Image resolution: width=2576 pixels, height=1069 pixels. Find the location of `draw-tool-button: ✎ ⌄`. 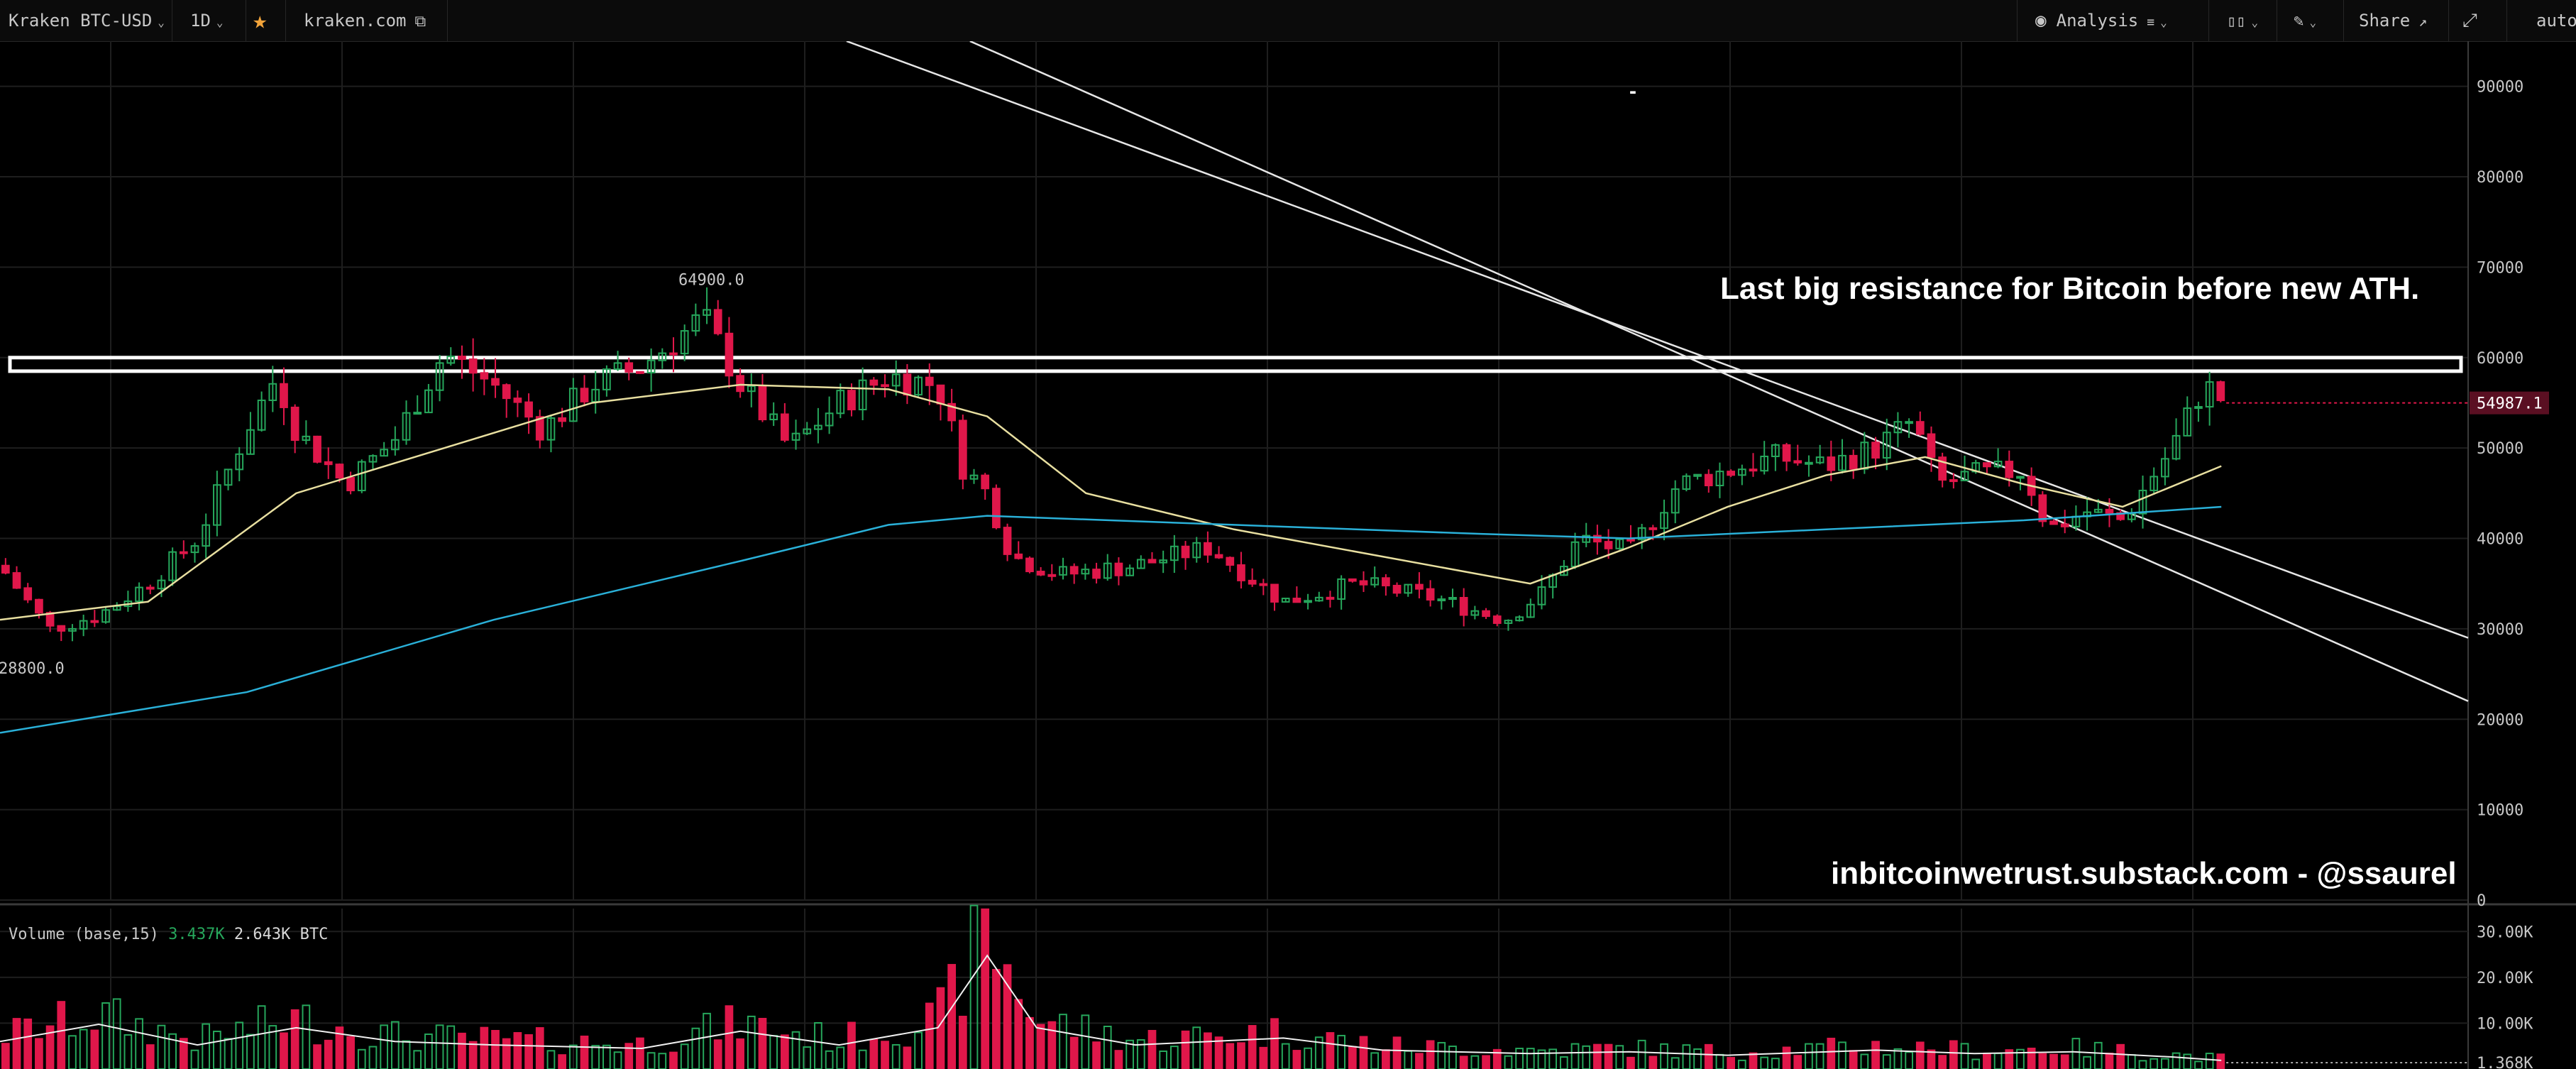

draw-tool-button: ✎ ⌄ is located at coordinates (2305, 20).